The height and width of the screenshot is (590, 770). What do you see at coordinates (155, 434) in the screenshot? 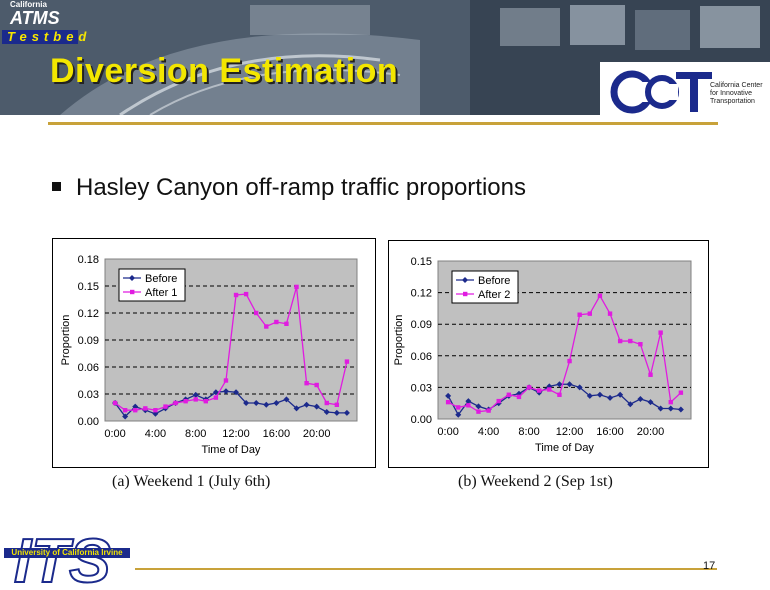
I see `x-tick-label: 4:00` at bounding box center [155, 434].